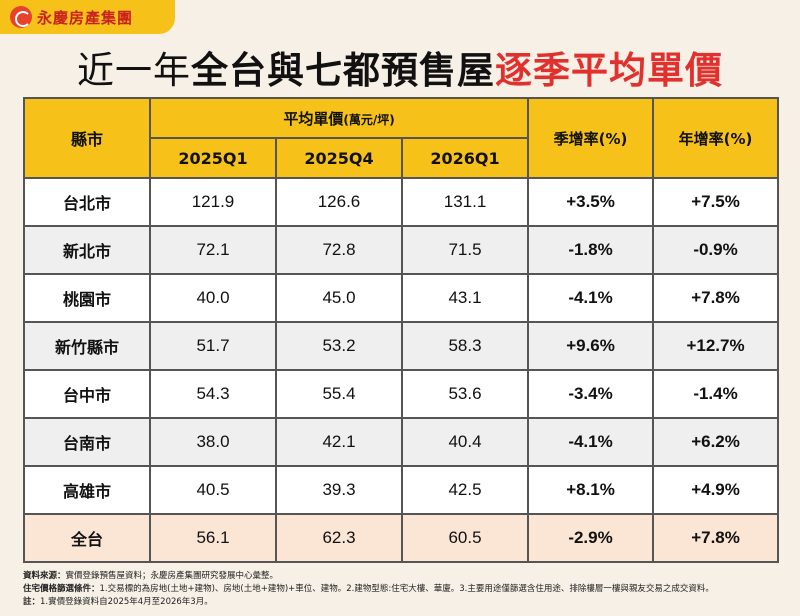 Image resolution: width=800 pixels, height=616 pixels. Describe the element at coordinates (591, 538) in the screenshot. I see `cell-qoq: -2.9%` at that location.